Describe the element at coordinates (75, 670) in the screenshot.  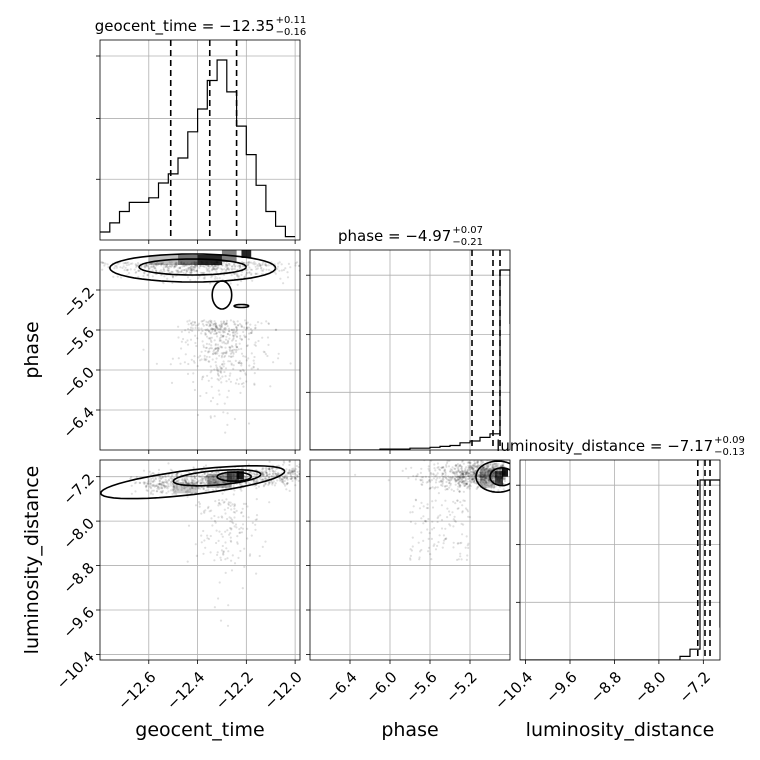
I see `y-tick-label: −10.4` at that location.